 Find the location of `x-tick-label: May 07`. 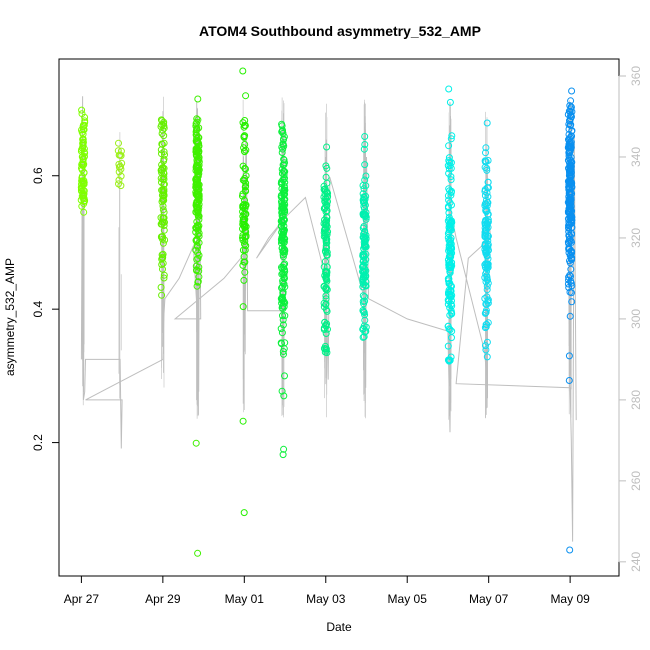

x-tick-label: May 07 is located at coordinates (489, 599).